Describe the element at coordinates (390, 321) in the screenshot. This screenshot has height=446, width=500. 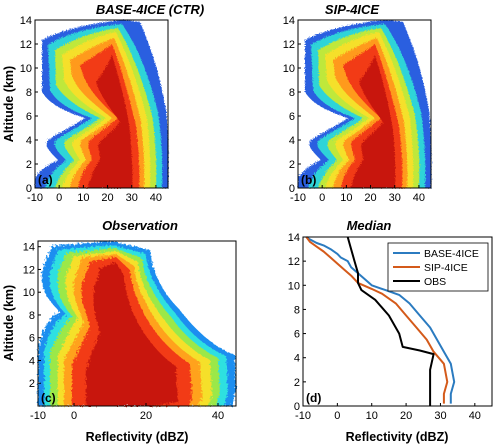
I see `series-line-obs` at that location.